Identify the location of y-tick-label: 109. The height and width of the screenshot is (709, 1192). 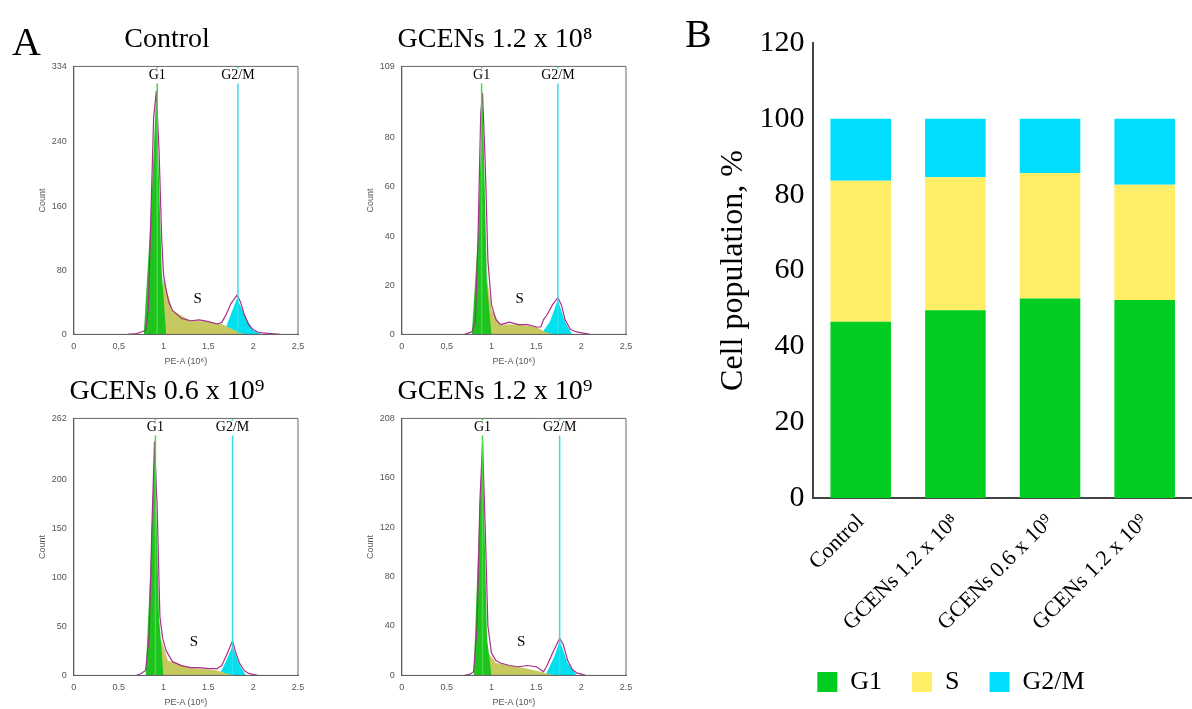
(387, 65).